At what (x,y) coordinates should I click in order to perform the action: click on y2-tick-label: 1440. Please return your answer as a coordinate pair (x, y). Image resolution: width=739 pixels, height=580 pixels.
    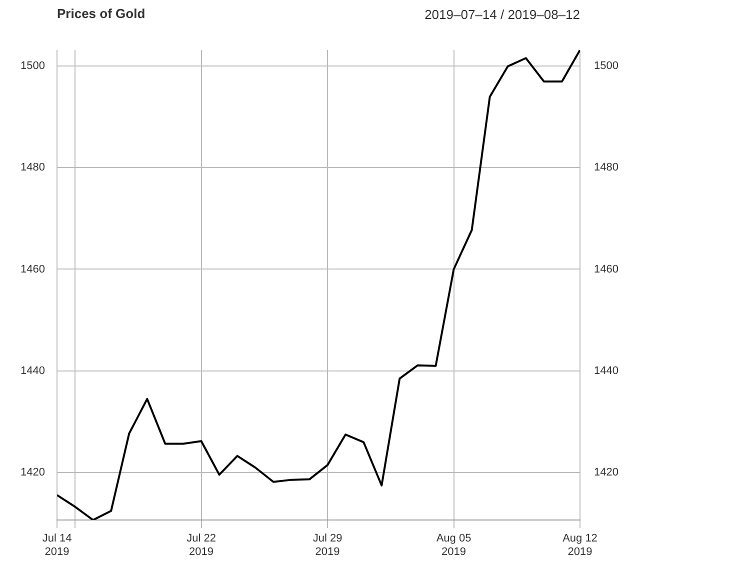
    Looking at the image, I should click on (606, 370).